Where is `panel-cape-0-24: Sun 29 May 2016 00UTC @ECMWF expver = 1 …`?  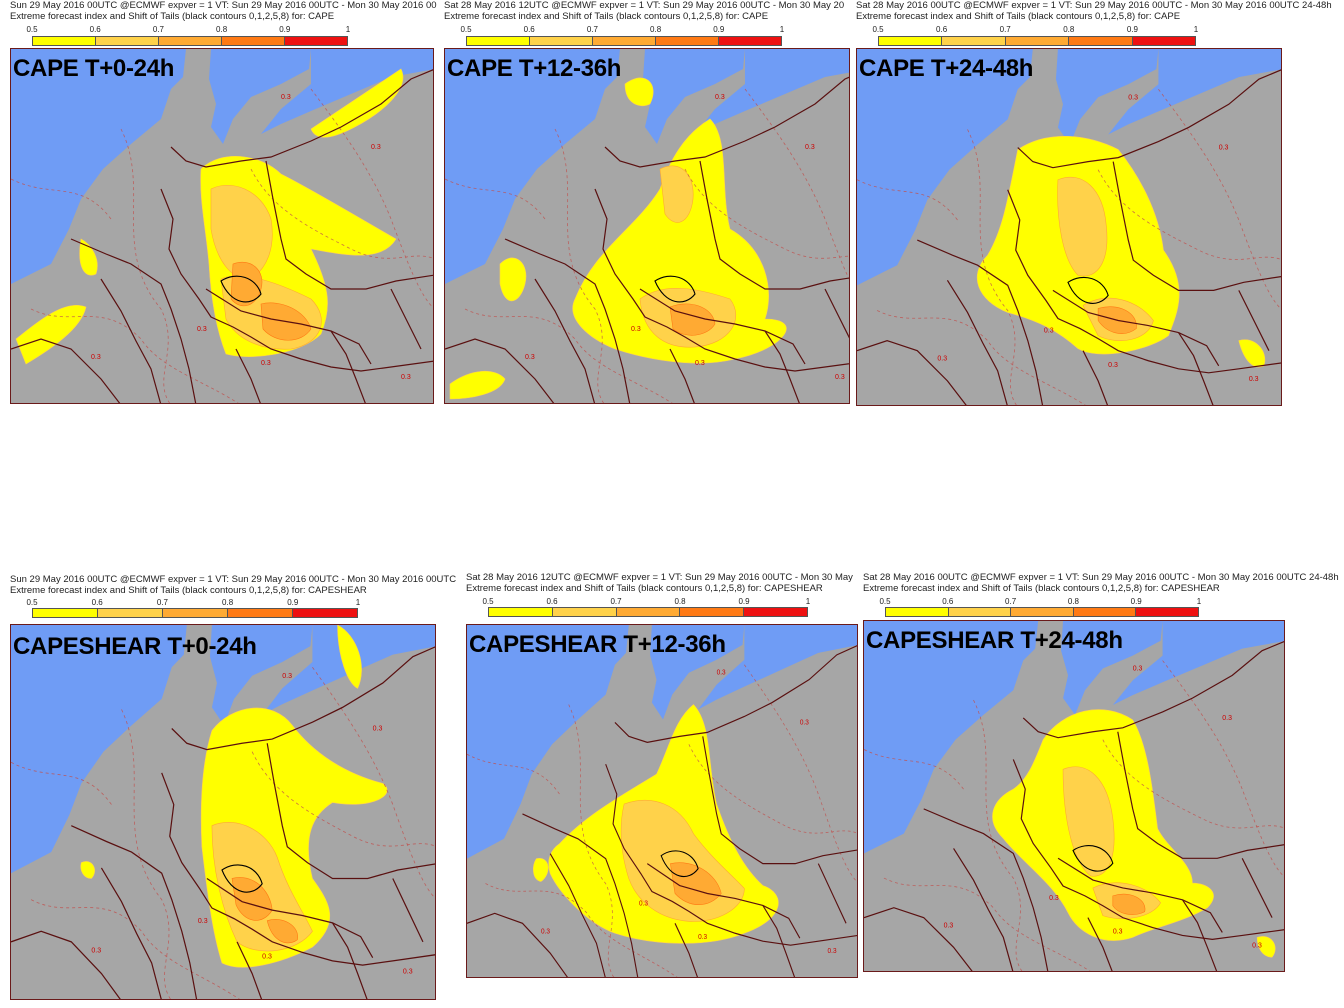
panel-cape-0-24: Sun 29 May 2016 00UTC @ECMWF expver = 1 … is located at coordinates (224, 203).